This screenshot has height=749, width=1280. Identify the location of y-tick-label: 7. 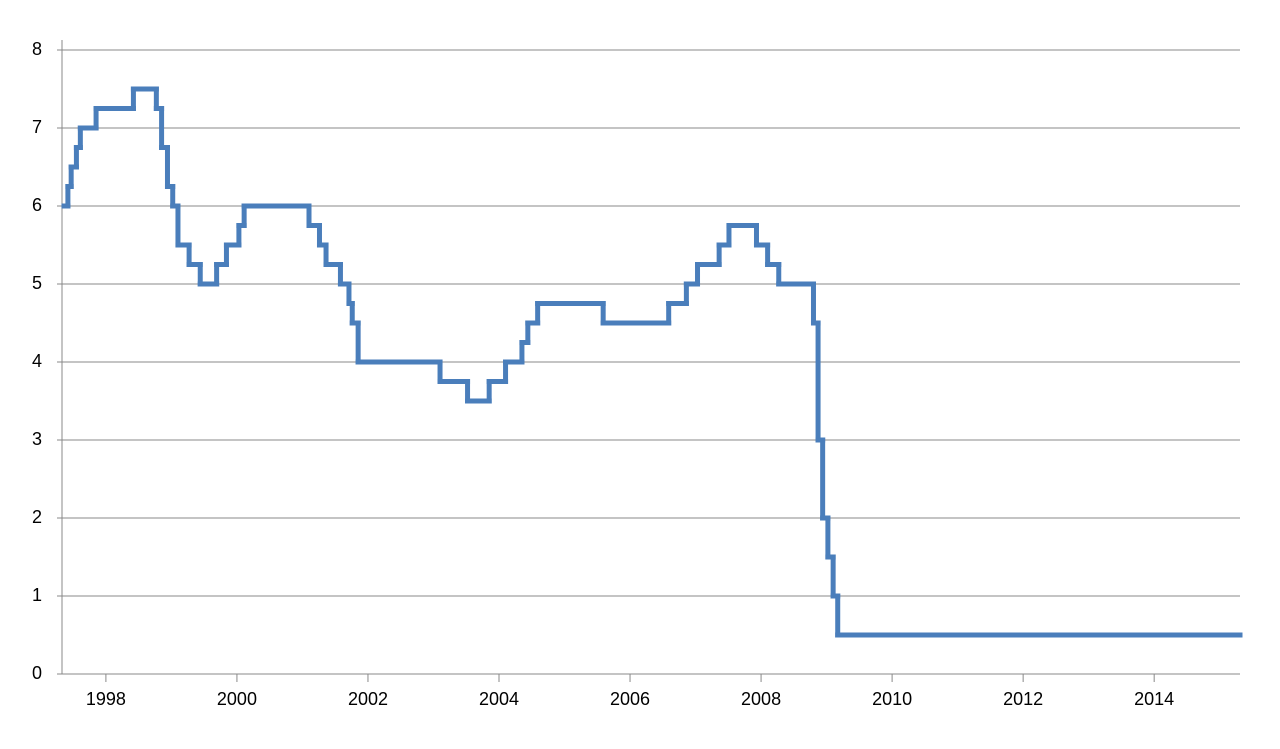
(37, 127).